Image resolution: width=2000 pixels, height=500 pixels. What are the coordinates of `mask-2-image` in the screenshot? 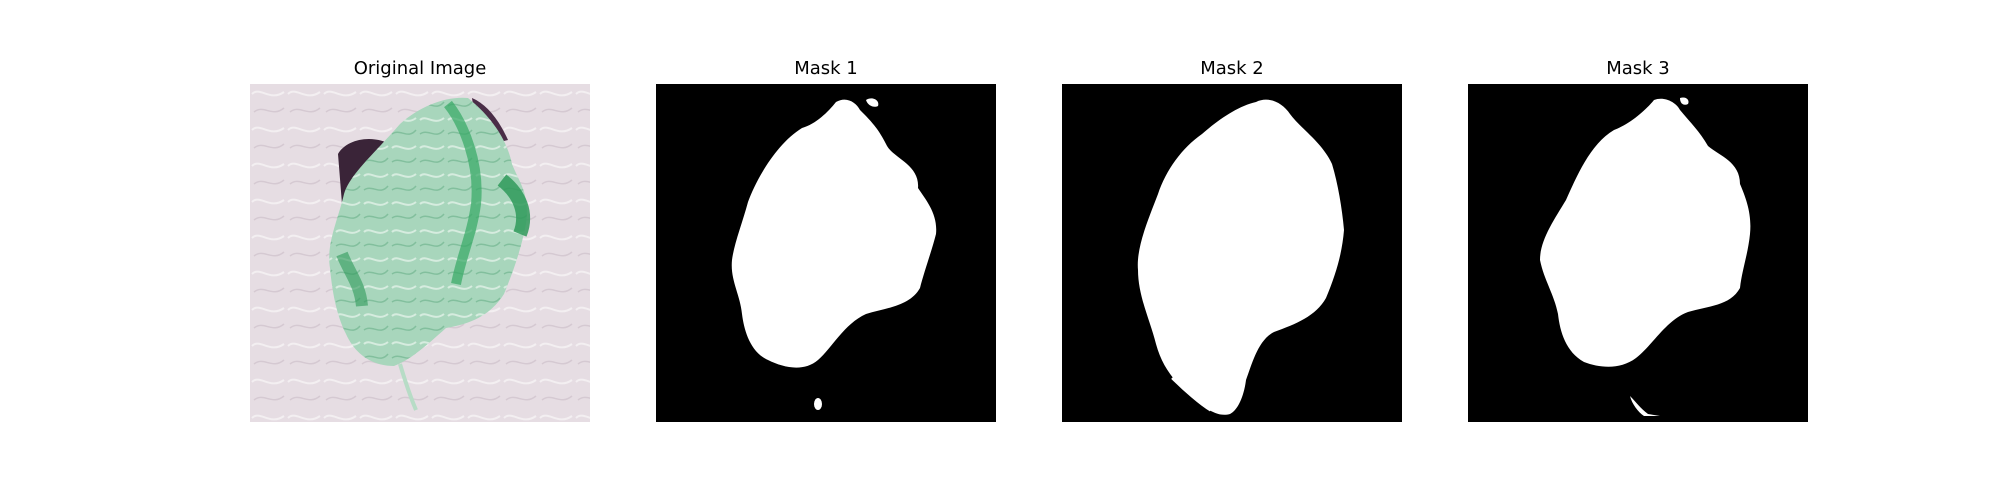 It's located at (1232, 253).